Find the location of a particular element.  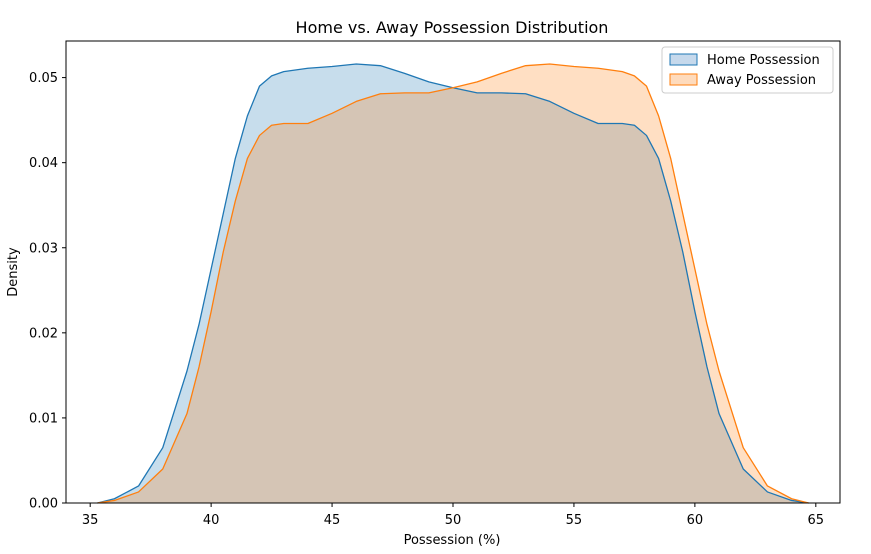

legend-box is located at coordinates (747, 70).